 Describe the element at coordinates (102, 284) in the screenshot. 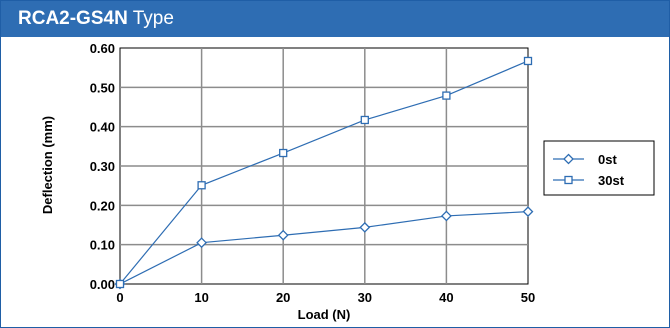

I see `y-tick-label: 0.00` at that location.